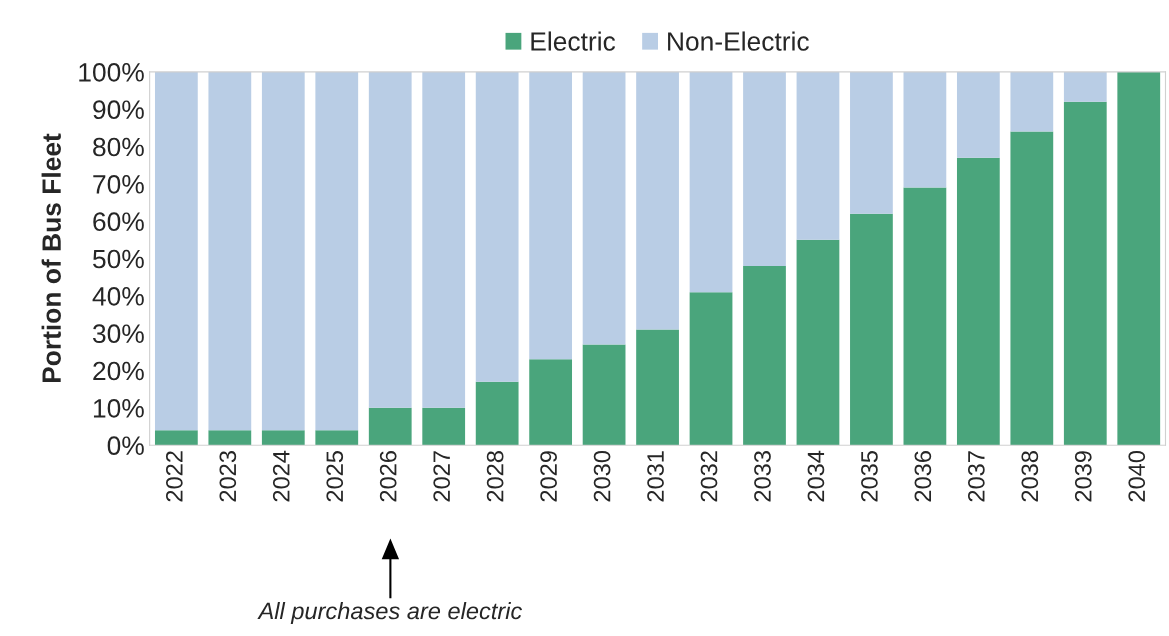  I want to click on x-tick-label: 2036, so click(923, 476).